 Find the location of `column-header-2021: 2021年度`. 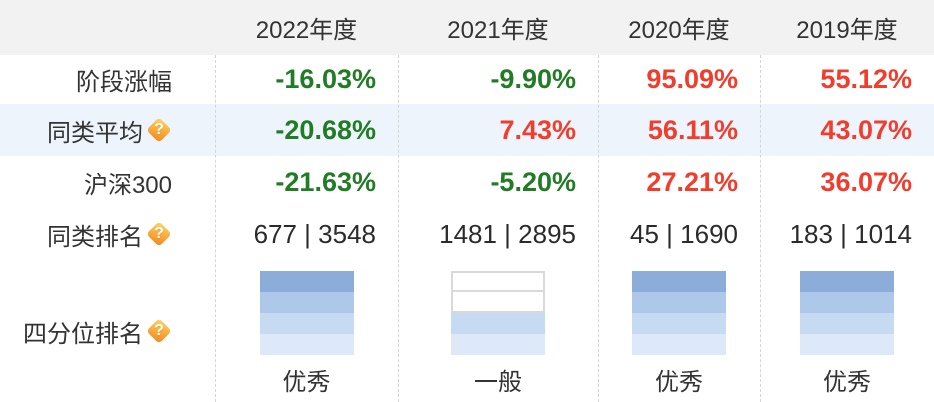

column-header-2021: 2021年度 is located at coordinates (498, 30).